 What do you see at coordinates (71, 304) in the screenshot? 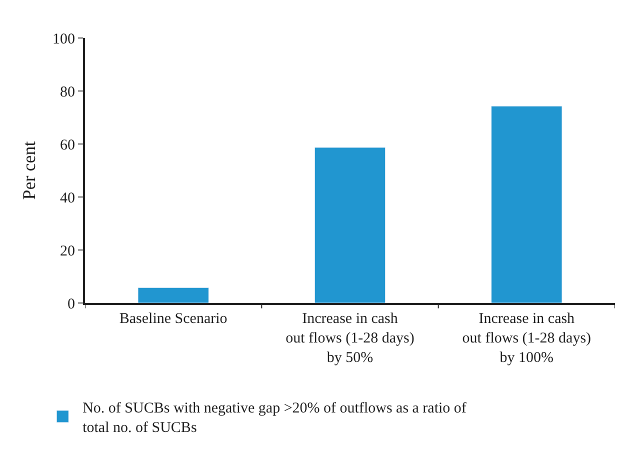
I see `y-tick-label: 0` at bounding box center [71, 304].